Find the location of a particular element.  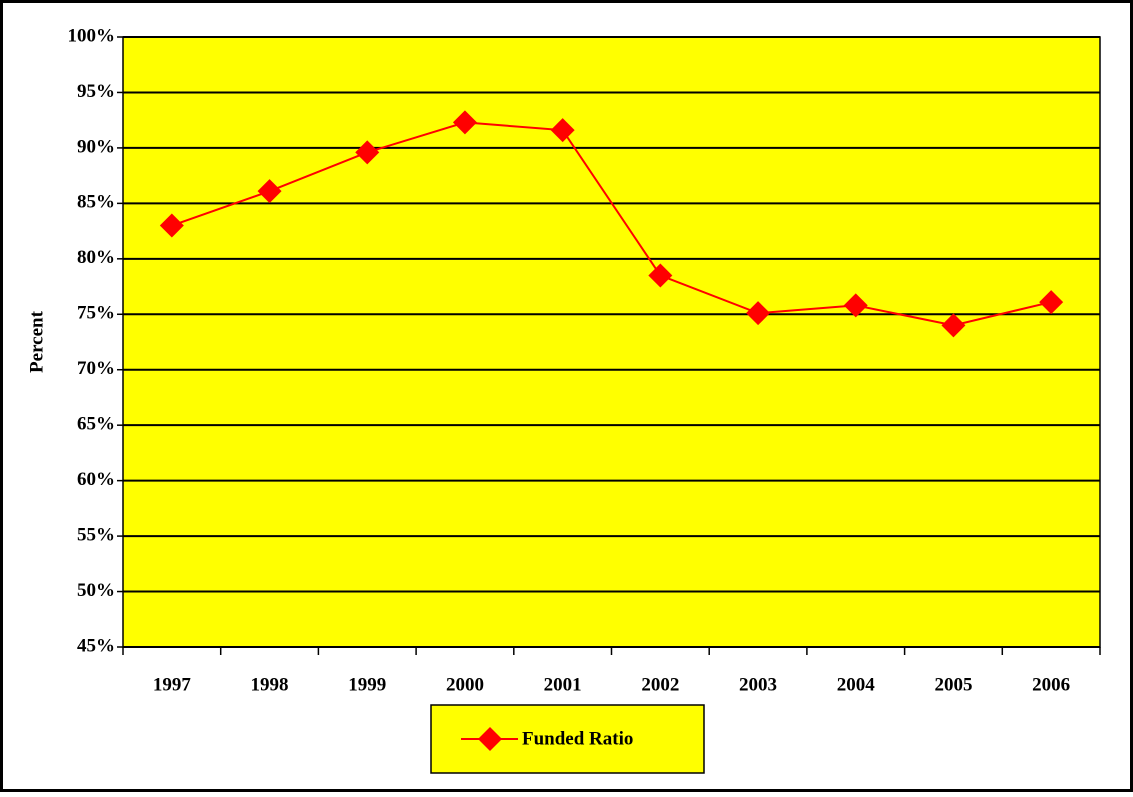

x-tick-label: 2003 is located at coordinates (758, 684).